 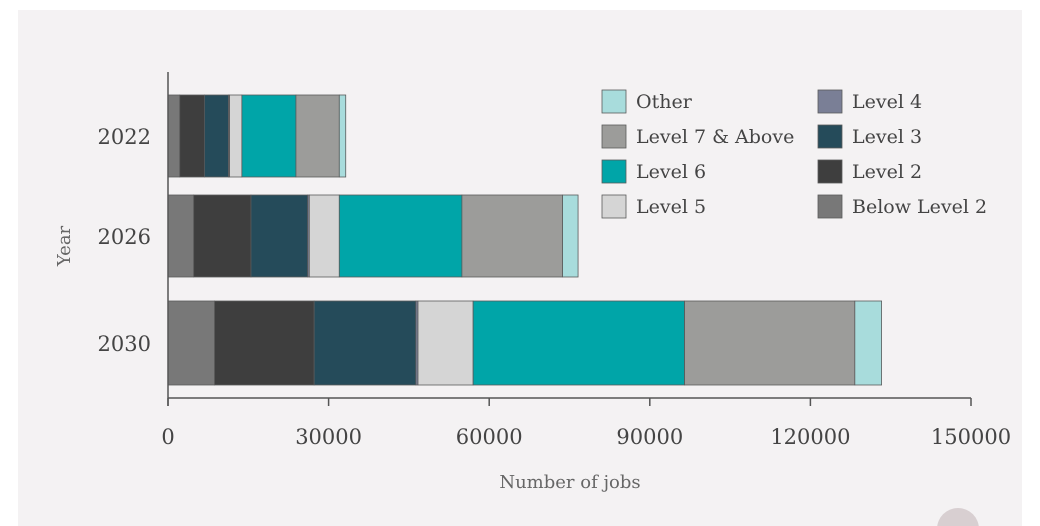 What do you see at coordinates (958, 517) in the screenshot?
I see `corner-badge` at bounding box center [958, 517].